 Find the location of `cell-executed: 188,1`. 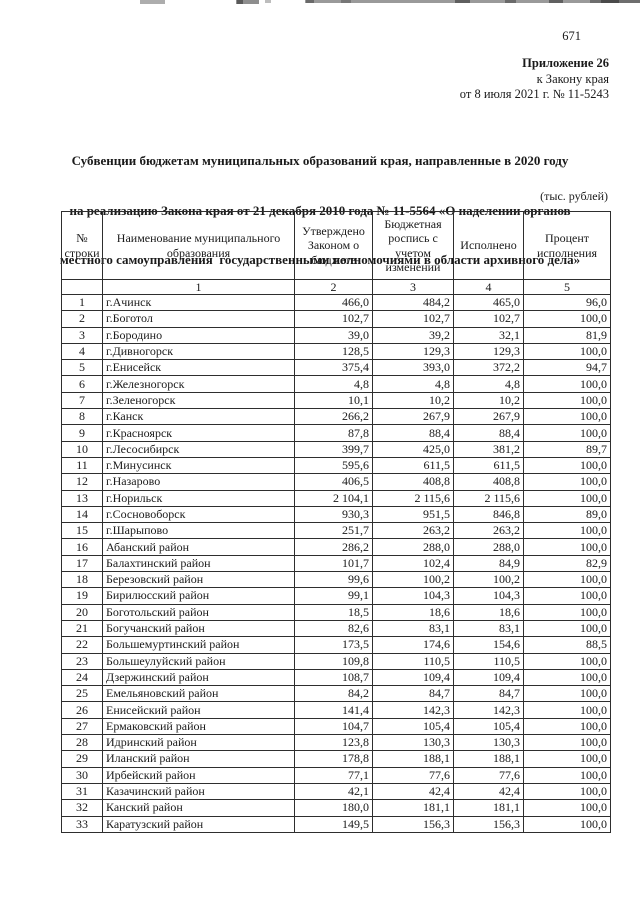

cell-executed: 188,1 is located at coordinates (488, 759).